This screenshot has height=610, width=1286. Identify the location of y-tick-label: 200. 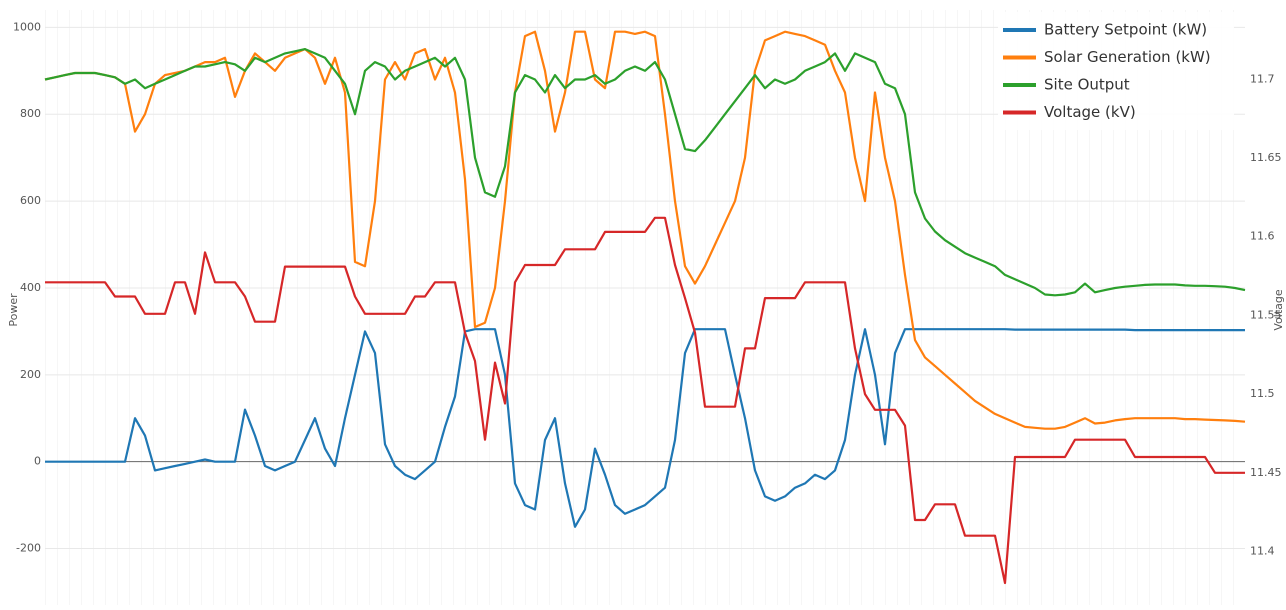
(30, 374).